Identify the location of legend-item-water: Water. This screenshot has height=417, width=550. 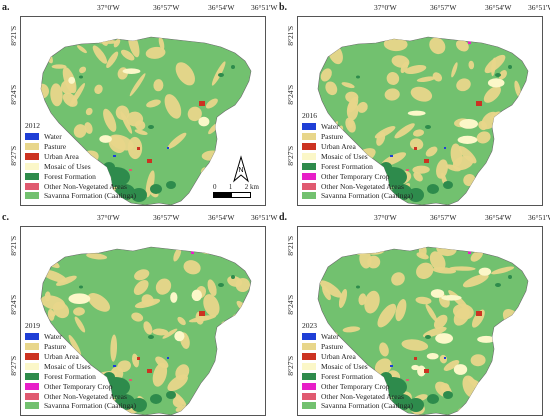
(80, 137).